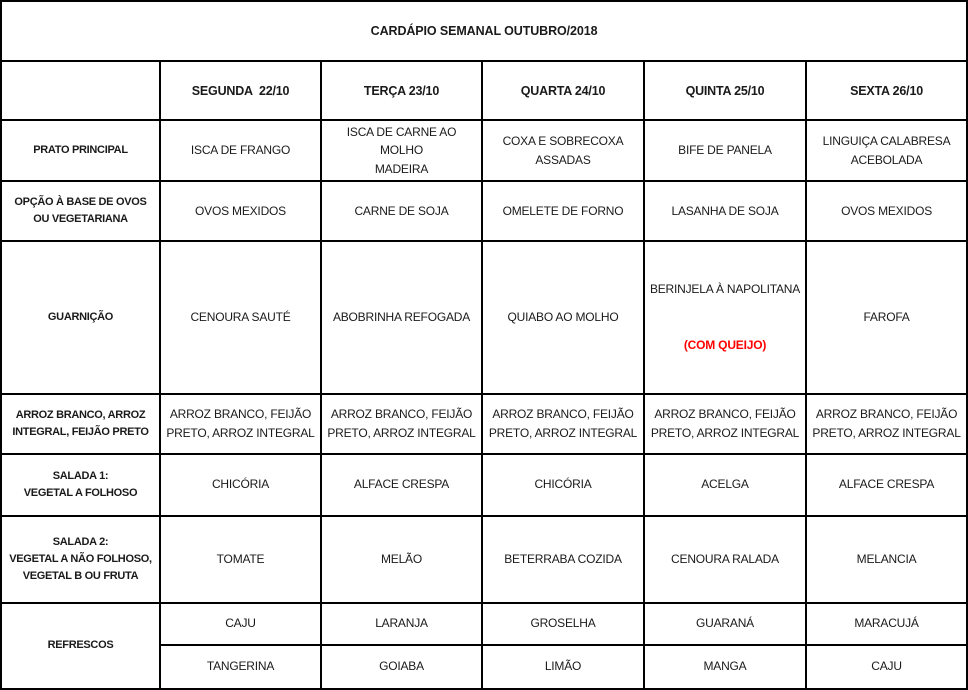  Describe the element at coordinates (401, 211) in the screenshot. I see `menu-cell: CARNE DE SOJA` at that location.